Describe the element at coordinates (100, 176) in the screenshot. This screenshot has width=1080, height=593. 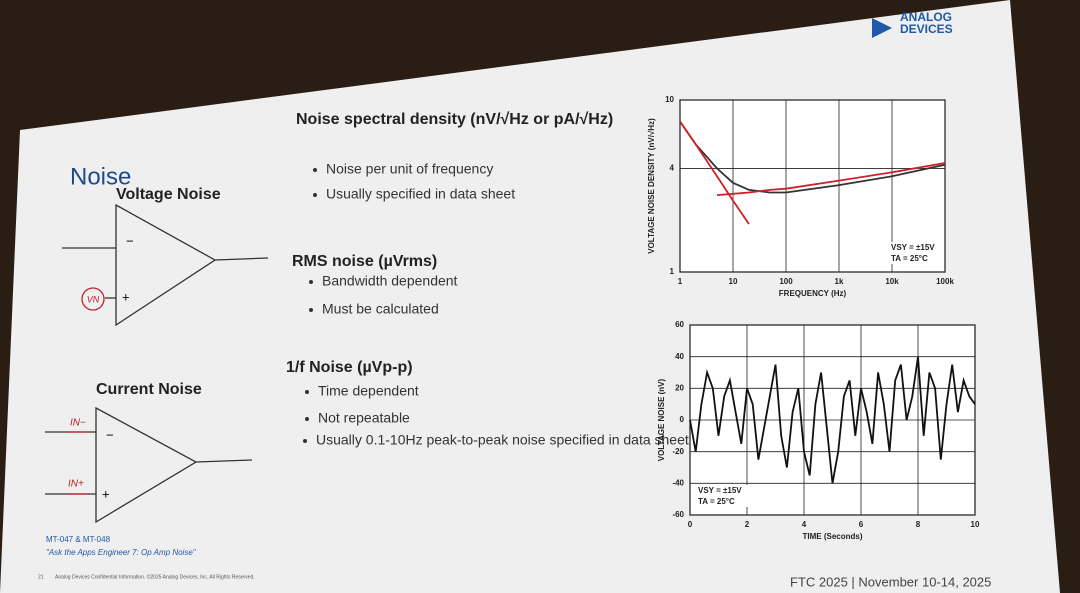
I see `slide-title: Noise` at that location.